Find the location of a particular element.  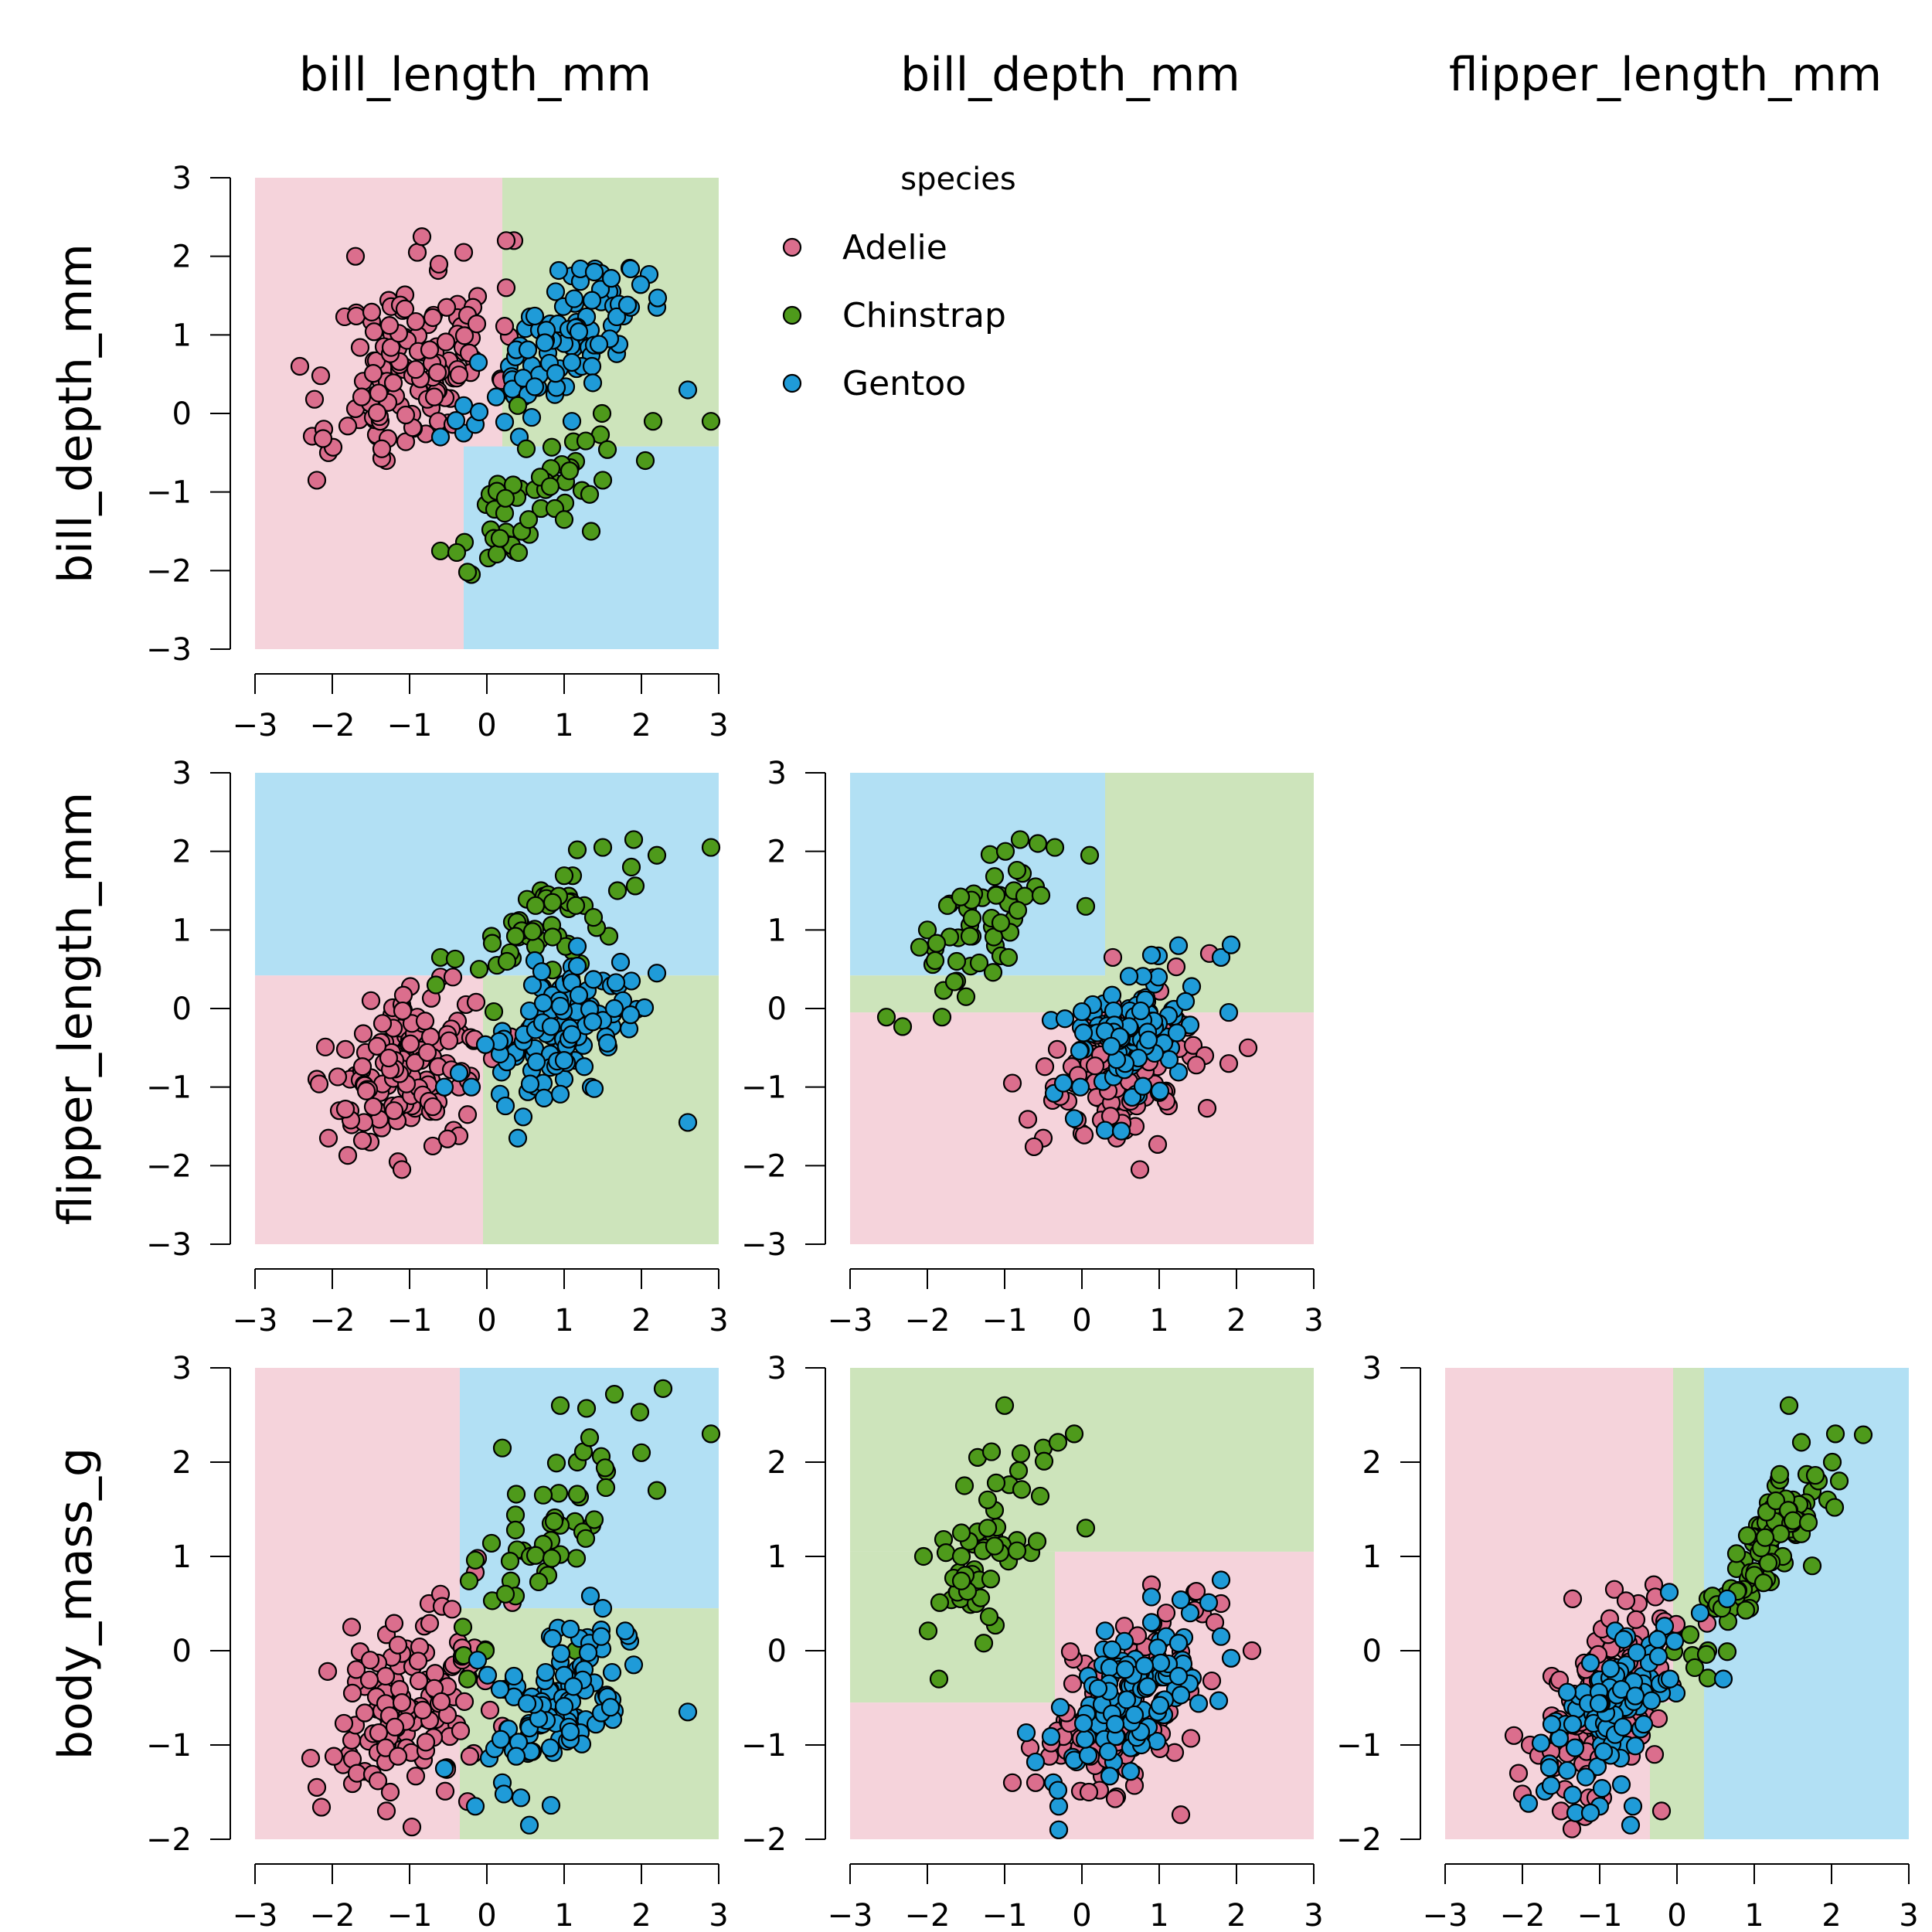

legend-item-gentoo: Gentoo is located at coordinates (874, 383).